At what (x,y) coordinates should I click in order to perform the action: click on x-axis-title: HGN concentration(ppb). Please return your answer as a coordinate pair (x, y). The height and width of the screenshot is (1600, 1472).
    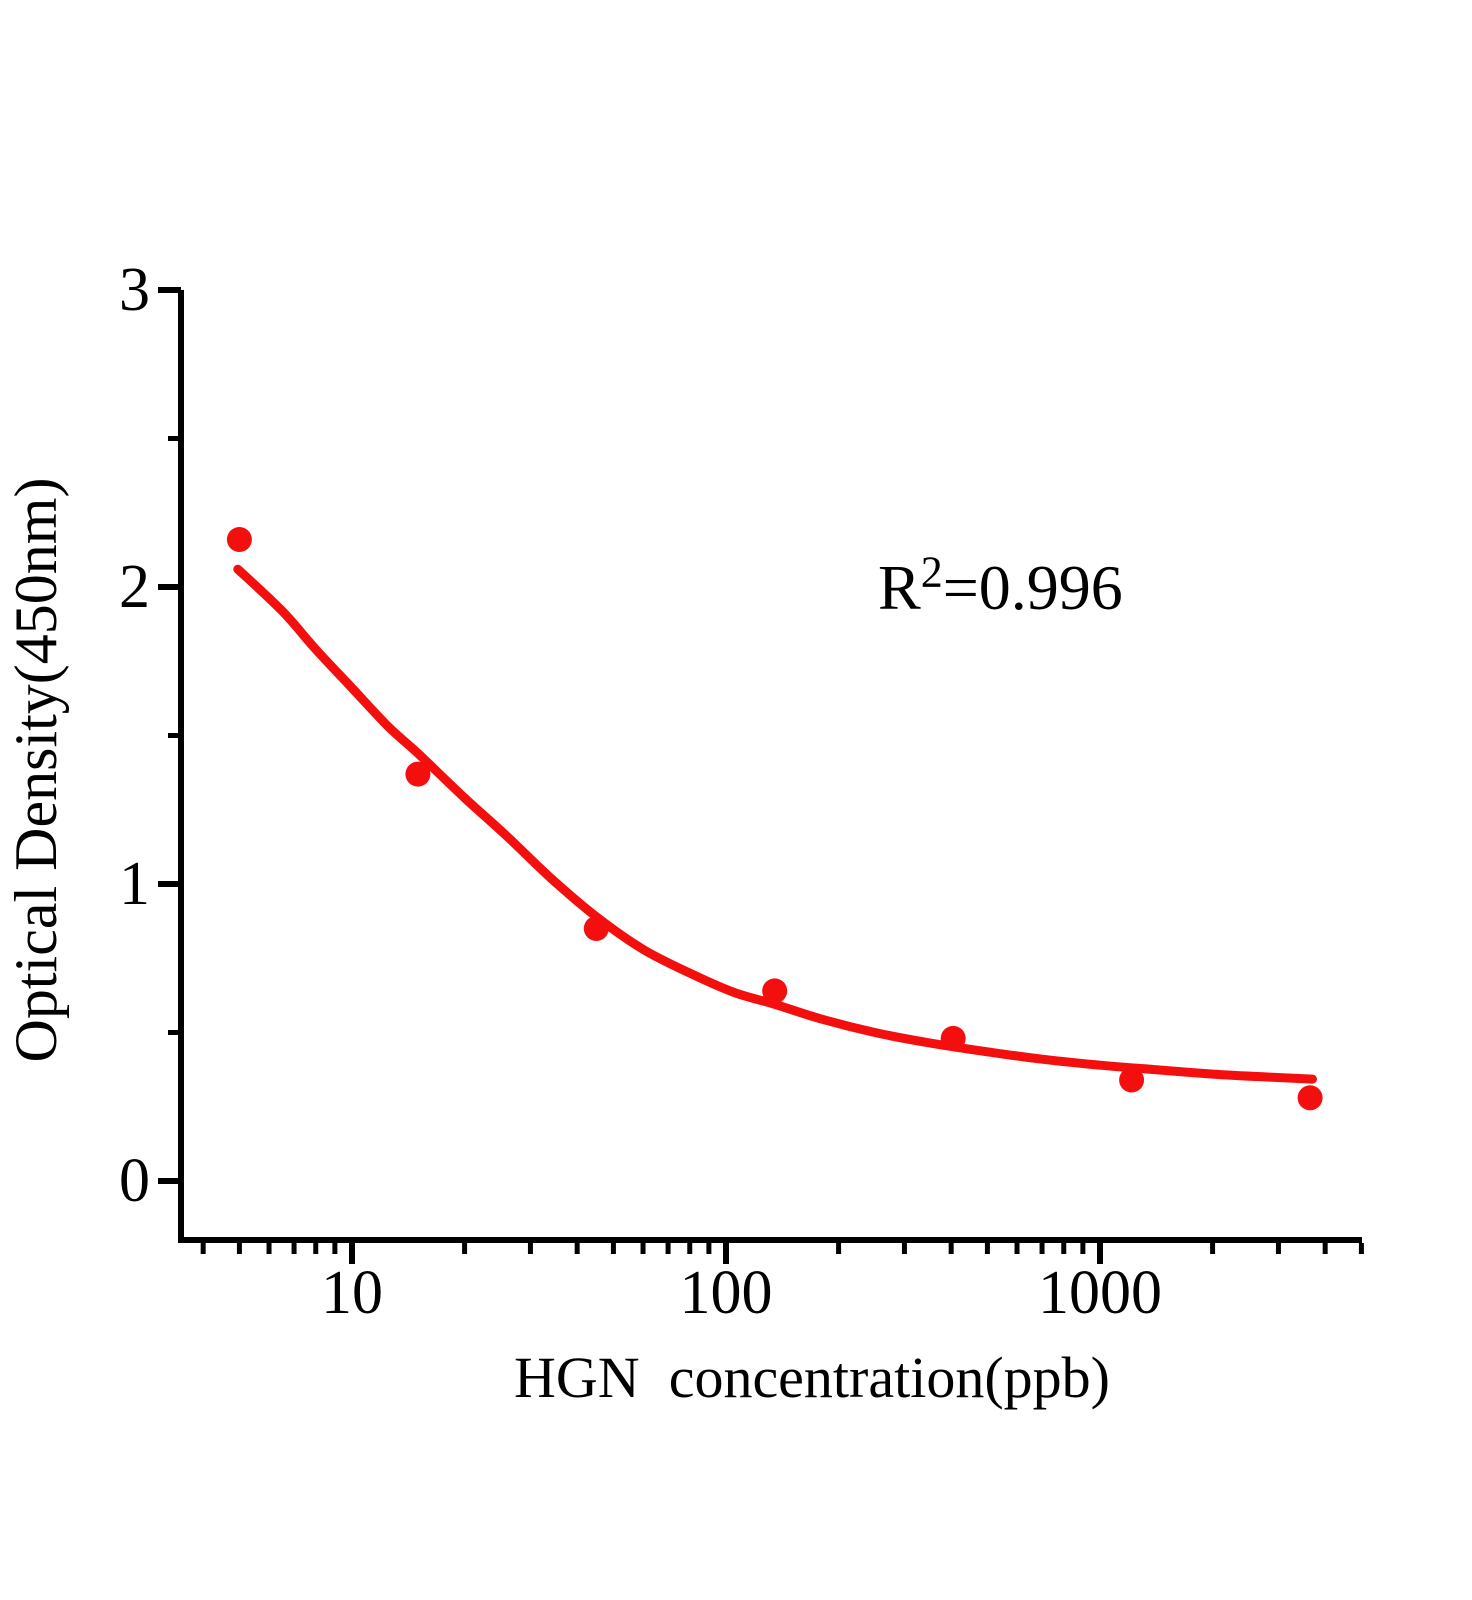
    Looking at the image, I should click on (812, 1377).